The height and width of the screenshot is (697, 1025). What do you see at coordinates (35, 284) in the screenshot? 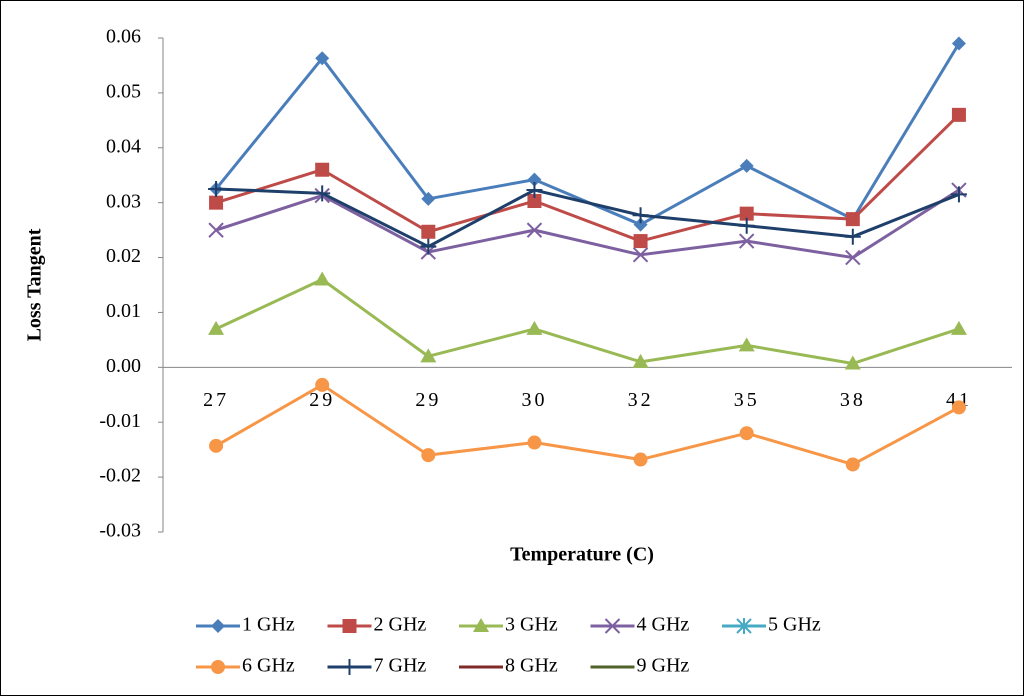
I see `y-axis-label: Loss Tangent` at bounding box center [35, 284].